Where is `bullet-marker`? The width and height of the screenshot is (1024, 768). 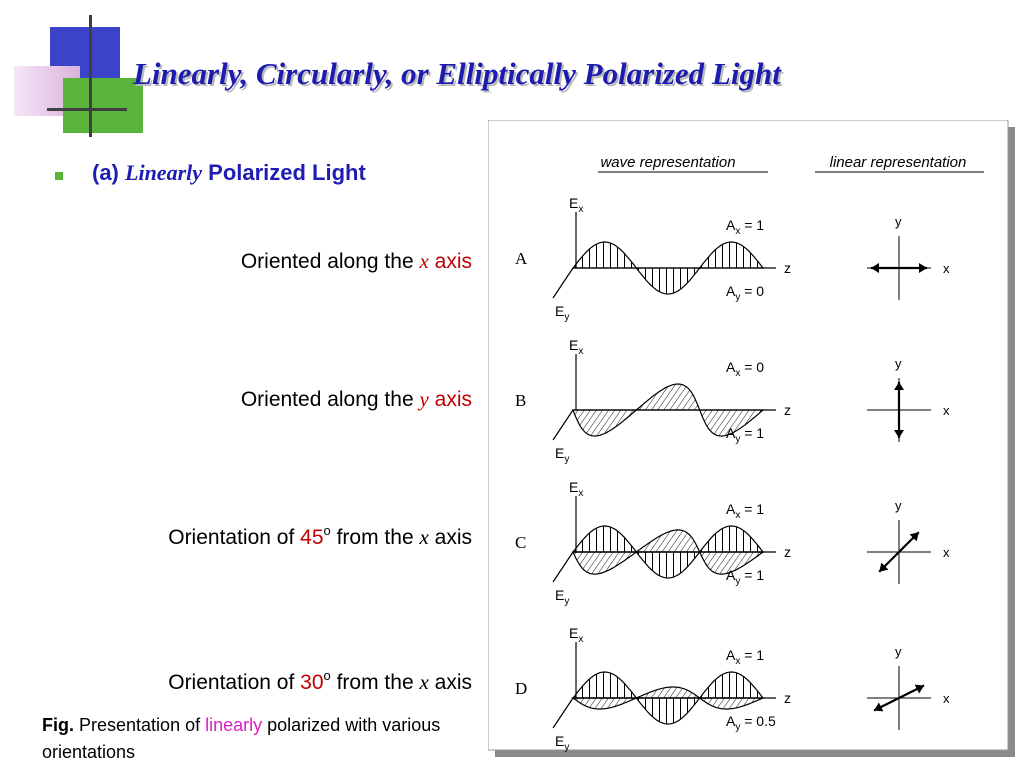 bullet-marker is located at coordinates (59, 176).